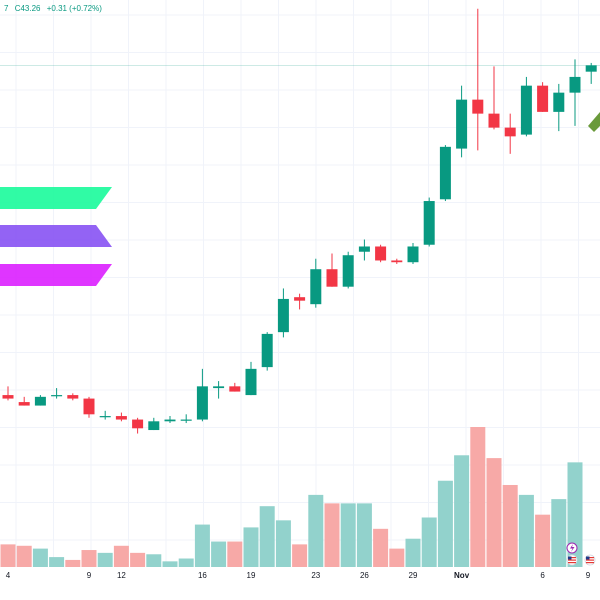 The width and height of the screenshot is (600, 600). I want to click on x-tick-label: 16, so click(202, 575).